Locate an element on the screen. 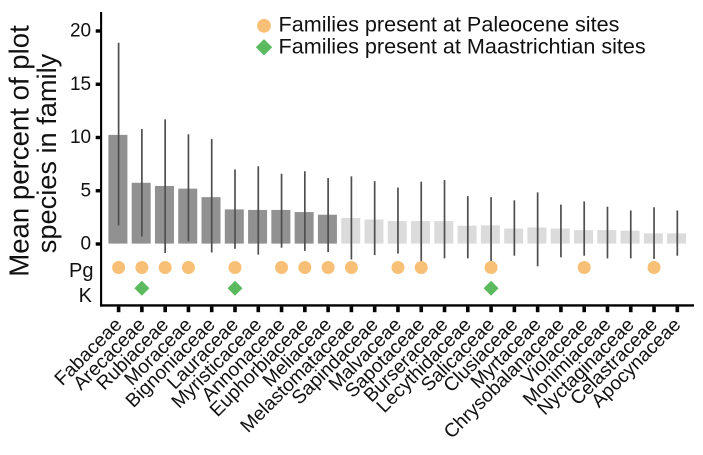 The image size is (703, 455). svg-text: K is located at coordinates (86, 296).